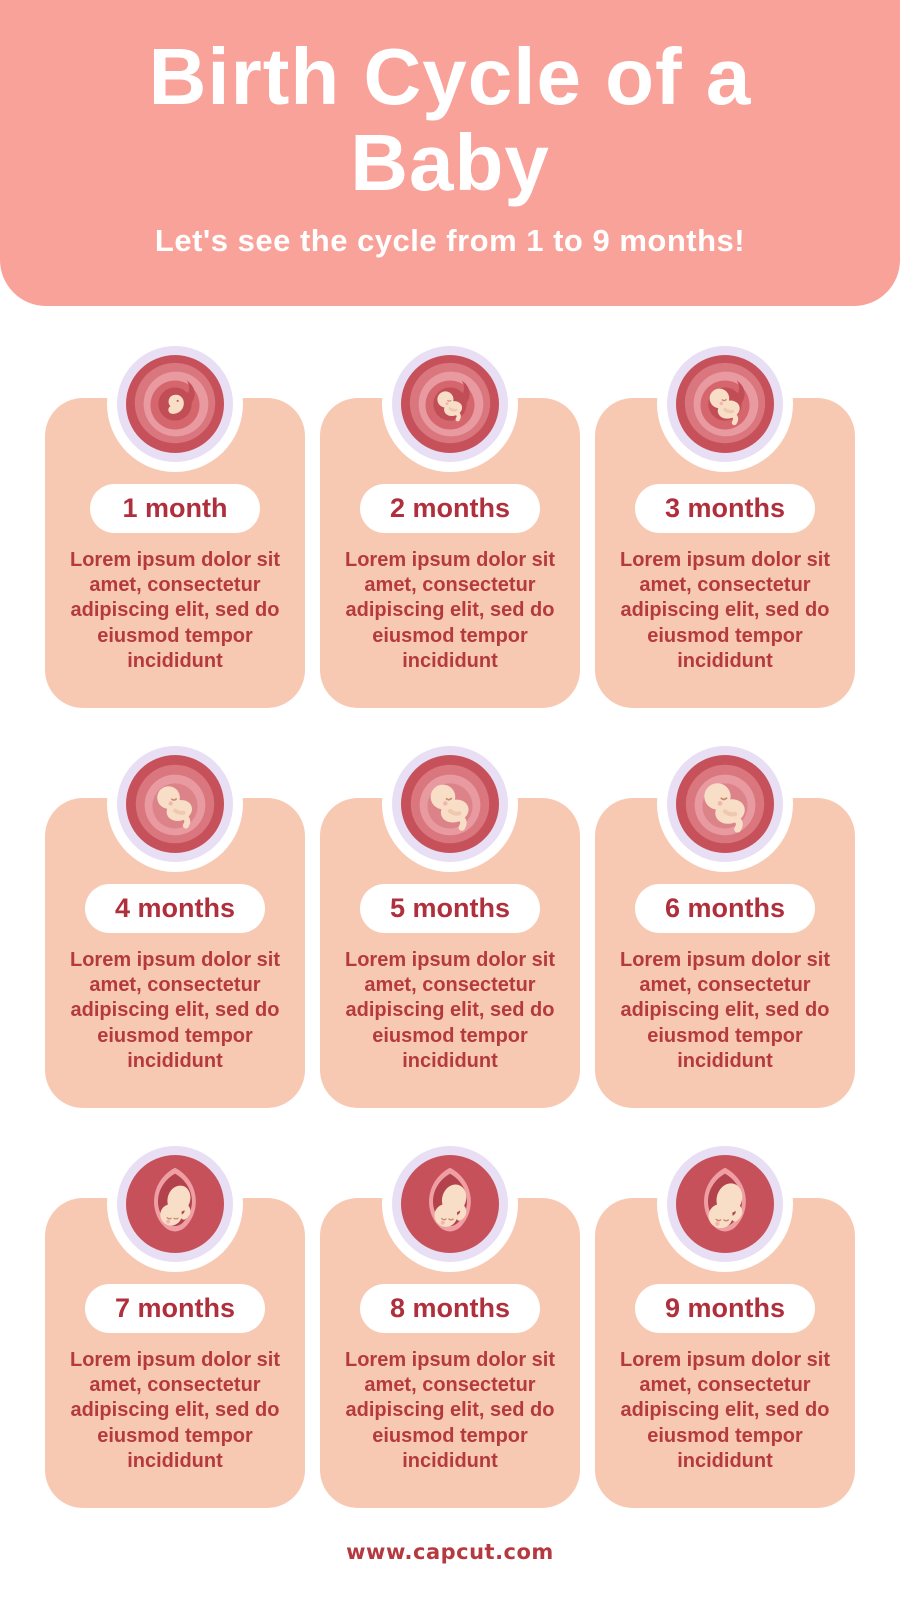 This screenshot has height=1600, width=900. I want to click on embryo-in-womb-illustration, so click(175, 404).